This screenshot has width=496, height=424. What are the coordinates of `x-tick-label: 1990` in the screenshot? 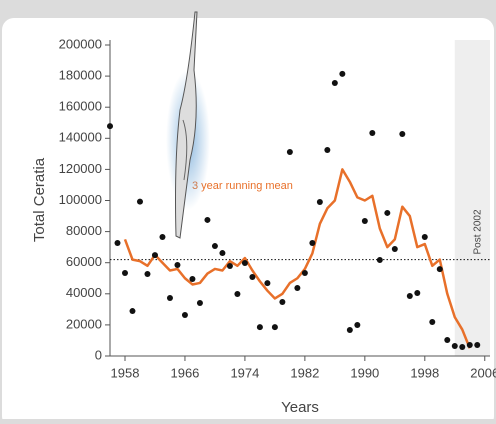 It's located at (364, 372).